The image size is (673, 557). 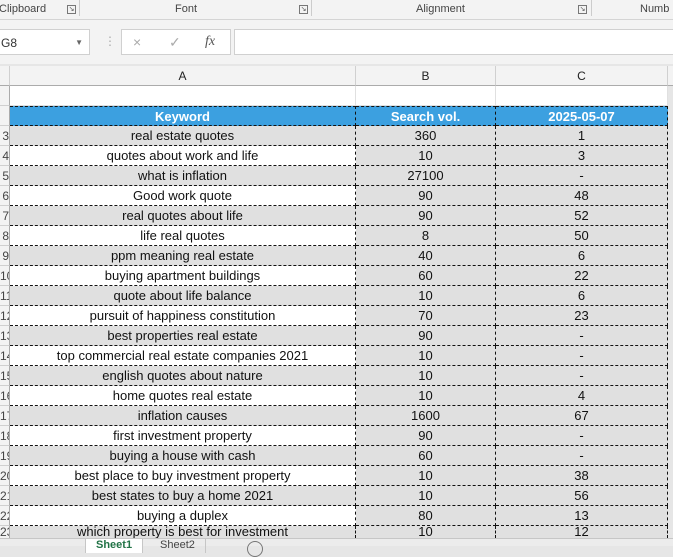 I want to click on cell-rank: 50, so click(x=582, y=236).